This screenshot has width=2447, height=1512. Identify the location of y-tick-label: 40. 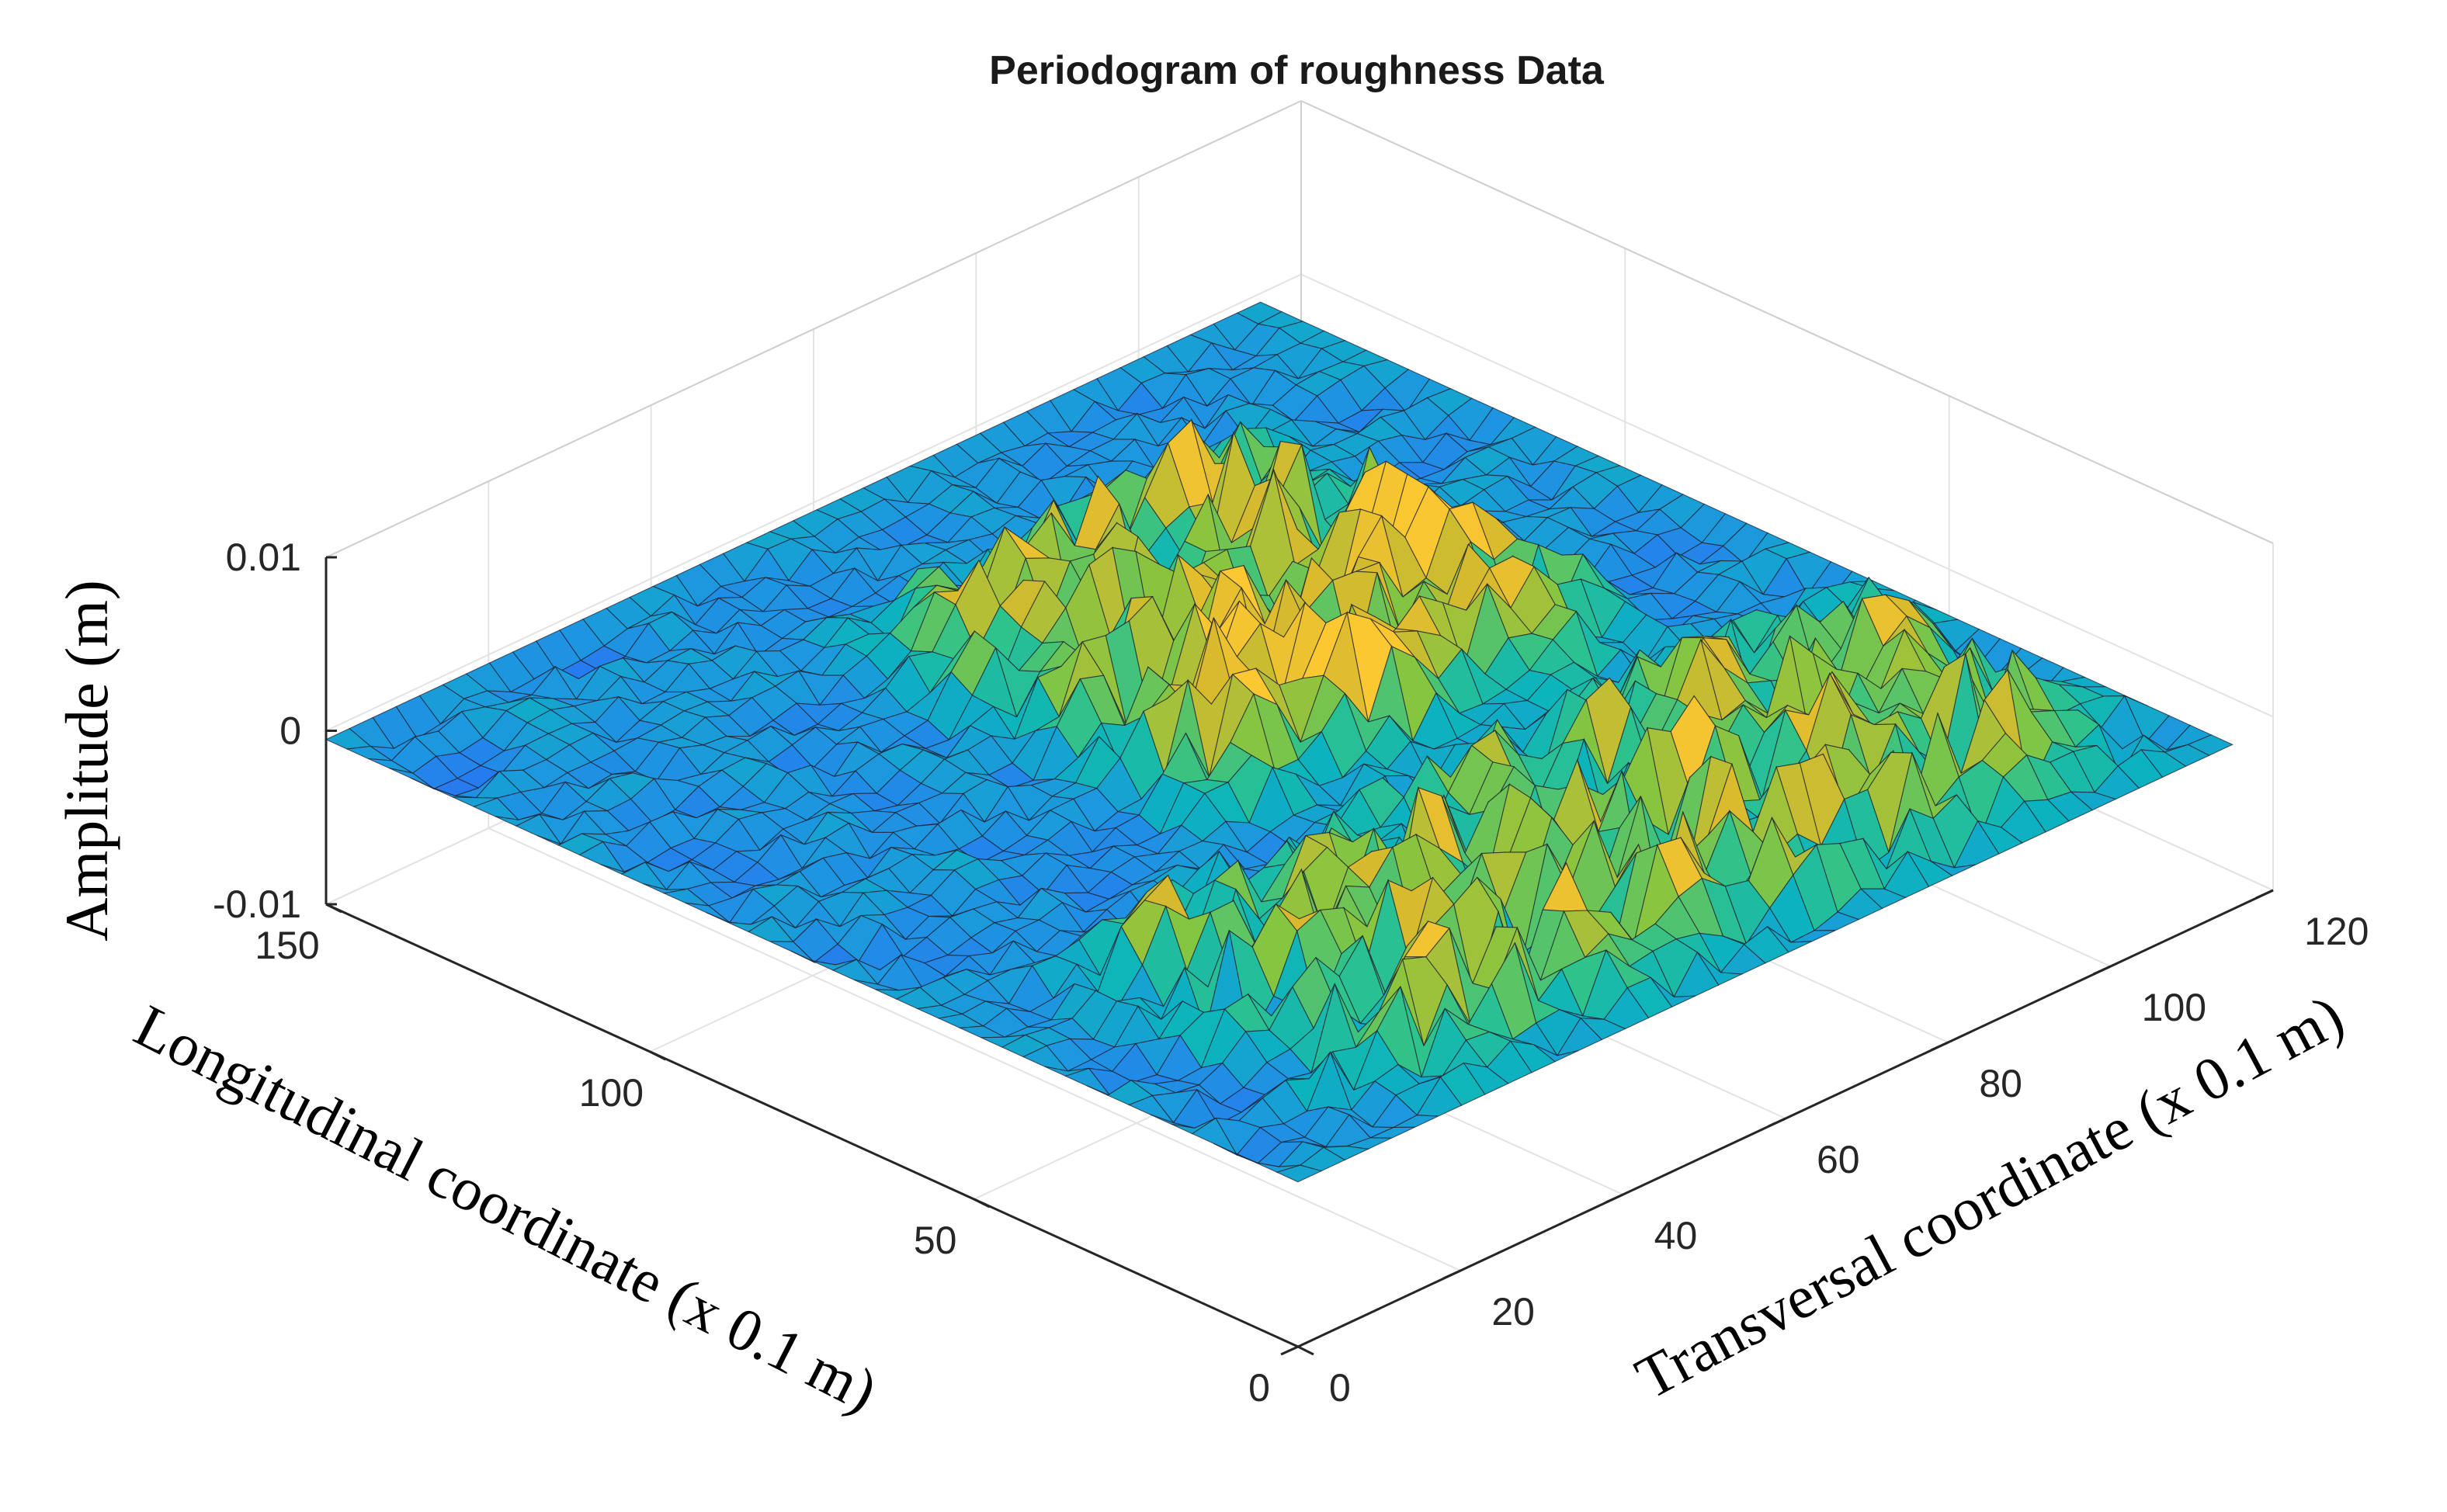
(1676, 1235).